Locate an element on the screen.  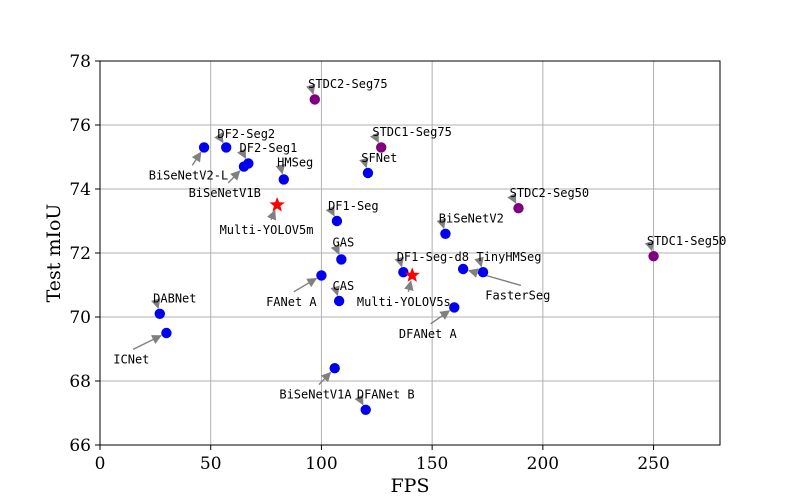
label-bisenetv2-l: BiSeNetV2-L is located at coordinates (188, 175).